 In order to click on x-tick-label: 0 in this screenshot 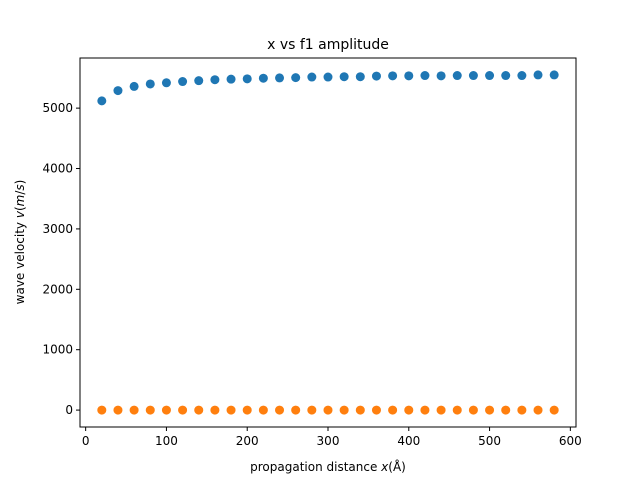, I will do `click(86, 441)`.